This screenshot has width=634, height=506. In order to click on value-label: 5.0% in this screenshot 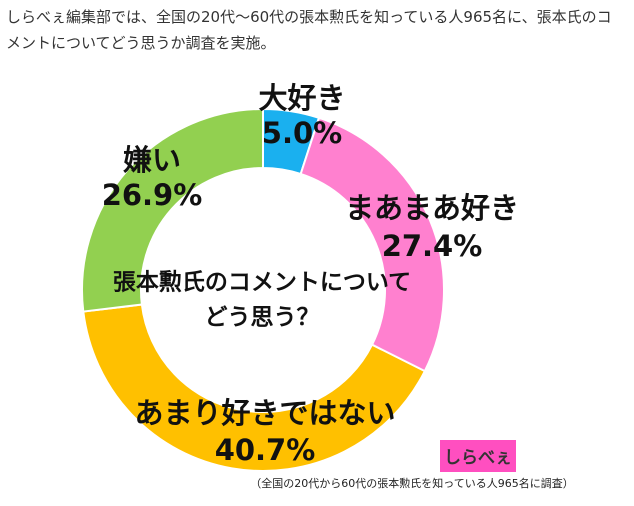, I will do `click(302, 133)`.